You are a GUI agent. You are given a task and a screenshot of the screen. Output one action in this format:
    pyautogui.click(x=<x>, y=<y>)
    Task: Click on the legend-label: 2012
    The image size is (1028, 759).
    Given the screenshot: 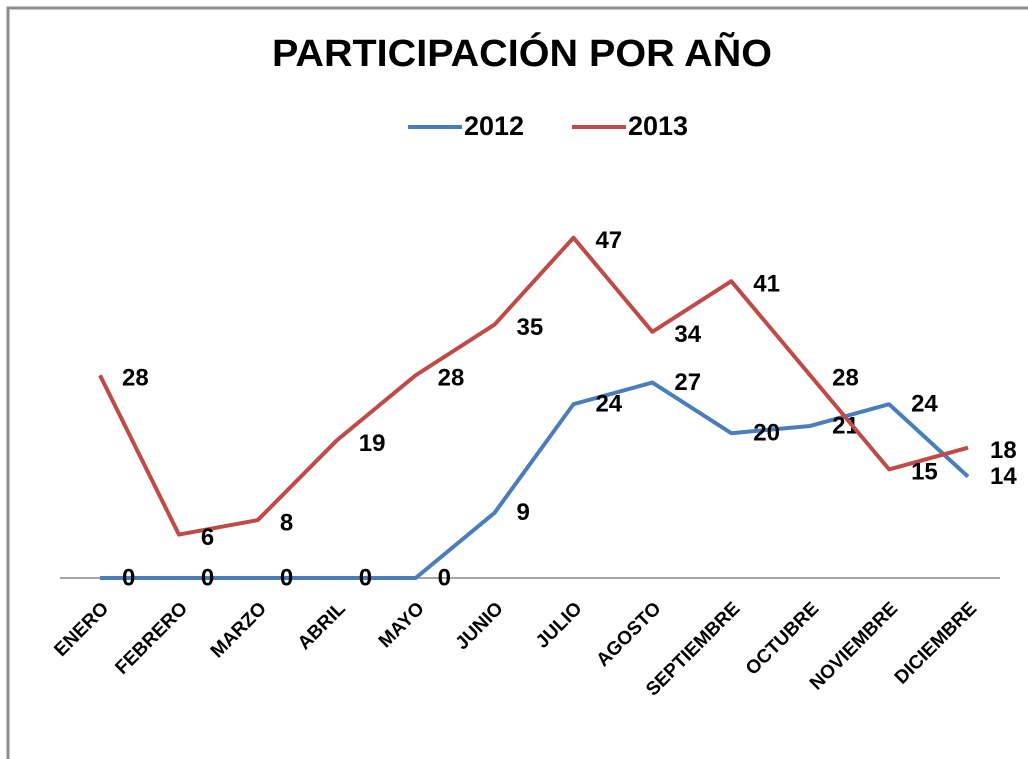 What is the action you would take?
    pyautogui.click(x=494, y=126)
    